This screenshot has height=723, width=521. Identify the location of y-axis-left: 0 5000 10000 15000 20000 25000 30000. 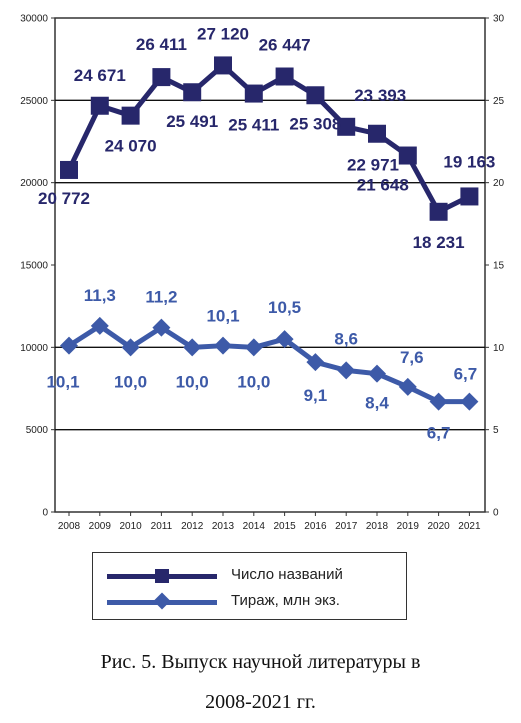
(37, 266).